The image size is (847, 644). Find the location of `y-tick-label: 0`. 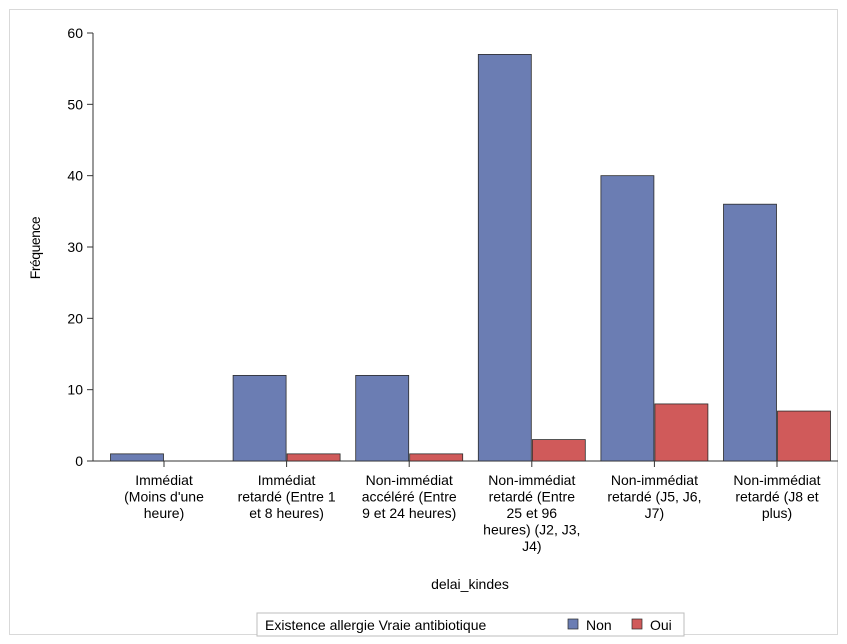

y-tick-label: 0 is located at coordinates (79, 461).